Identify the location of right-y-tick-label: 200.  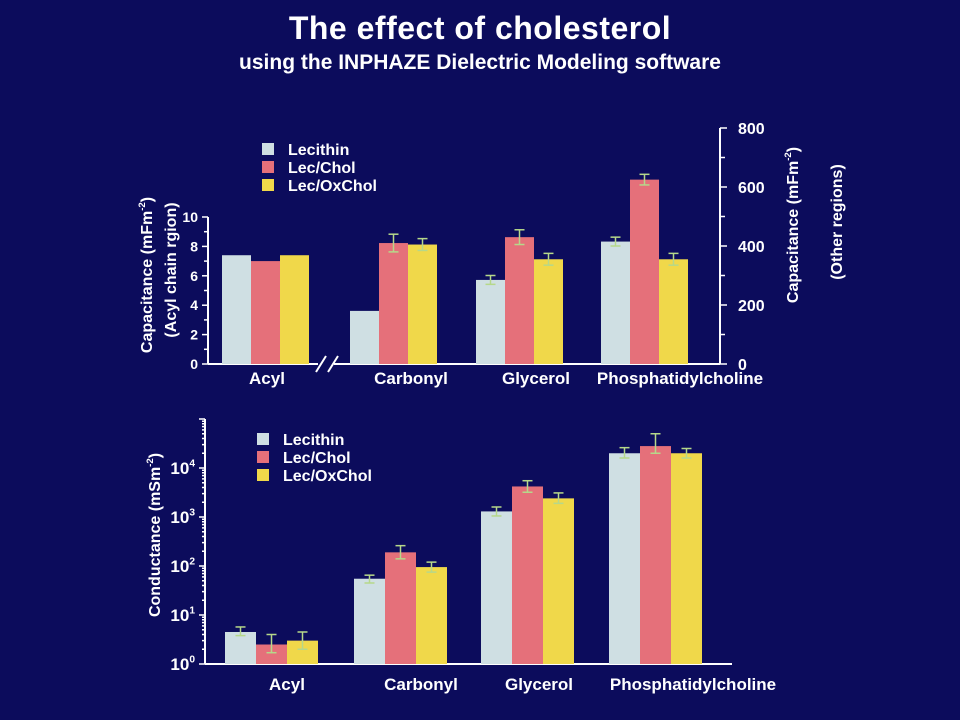
(751, 306).